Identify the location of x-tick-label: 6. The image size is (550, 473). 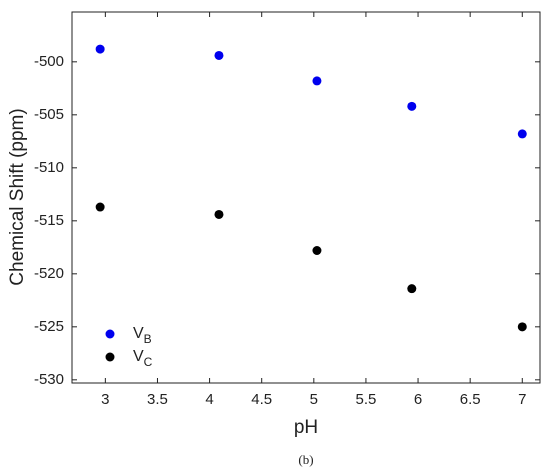
(418, 399).